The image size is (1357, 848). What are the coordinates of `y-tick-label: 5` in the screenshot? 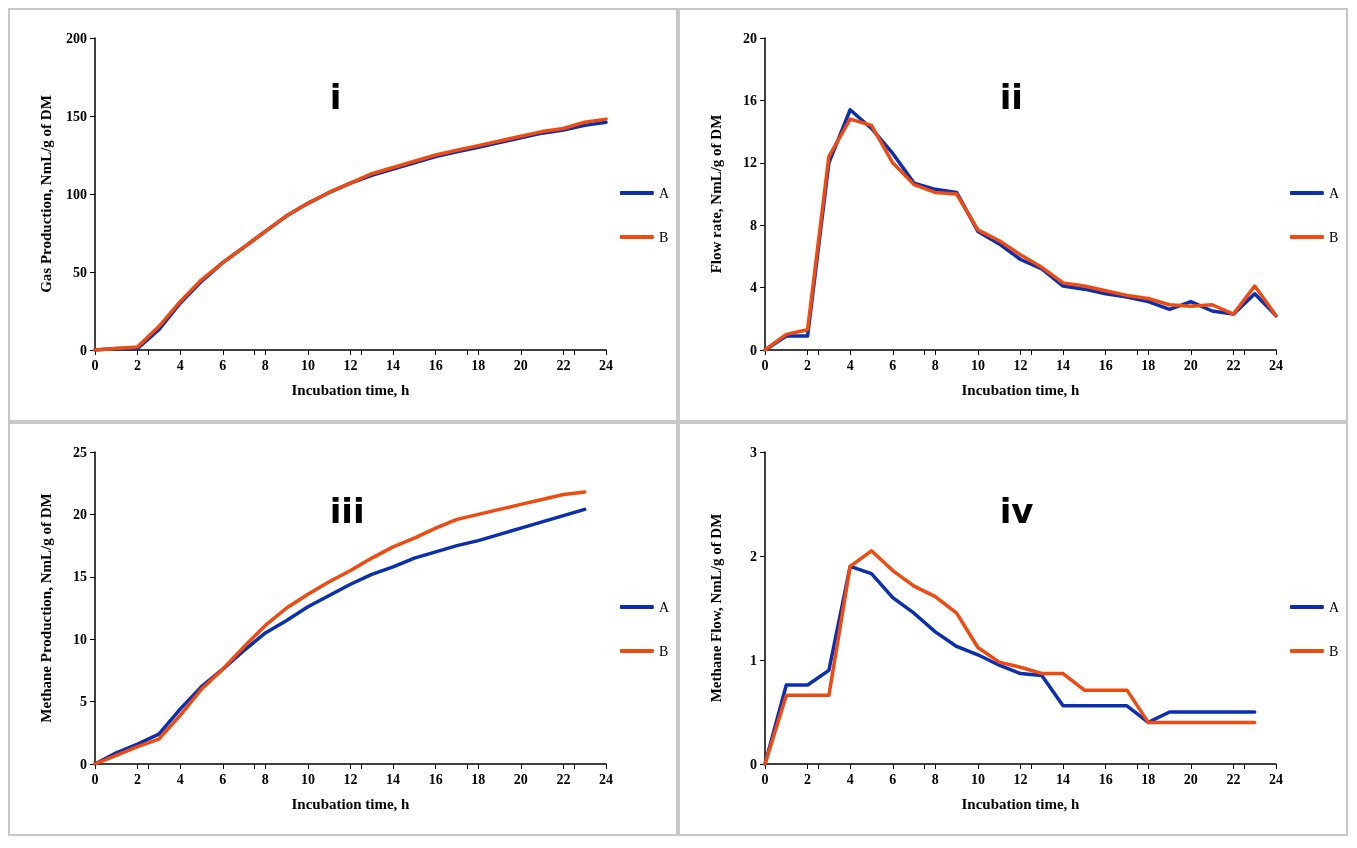 It's located at (83, 702).